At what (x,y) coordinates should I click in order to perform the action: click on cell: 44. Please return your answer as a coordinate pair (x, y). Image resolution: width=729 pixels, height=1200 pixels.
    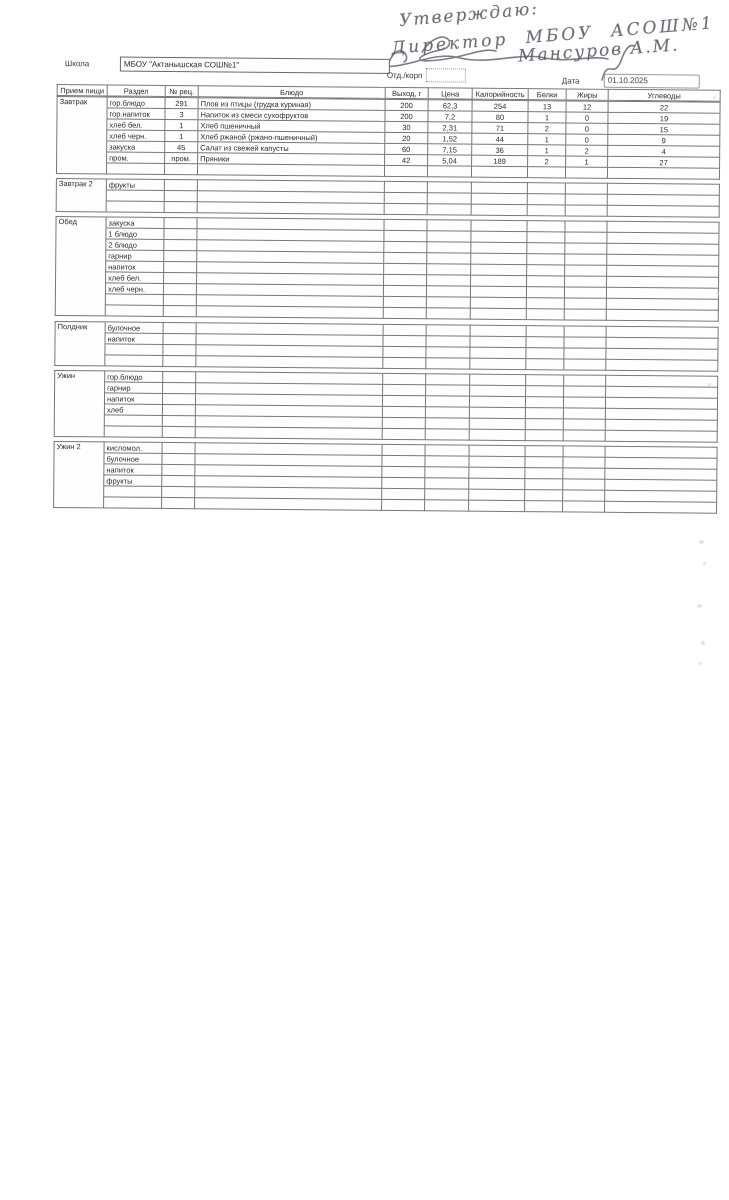
    Looking at the image, I should click on (499, 139).